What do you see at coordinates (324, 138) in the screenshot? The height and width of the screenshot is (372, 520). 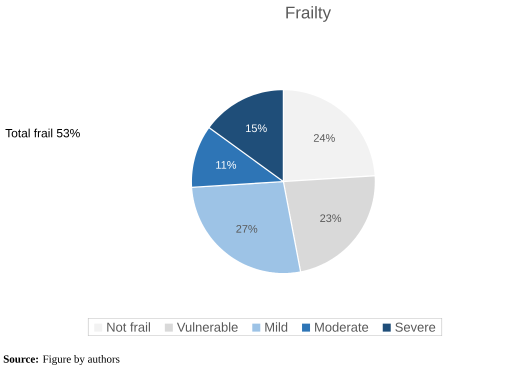 I see `data-label: 24%` at bounding box center [324, 138].